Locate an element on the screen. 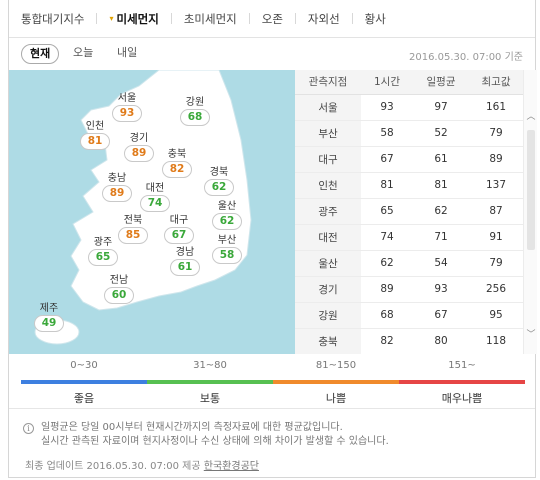  level-legend: 0~30 좋음 31~80 보통 81~150 나쁨 151~ 매우나쁨 is located at coordinates (273, 381).